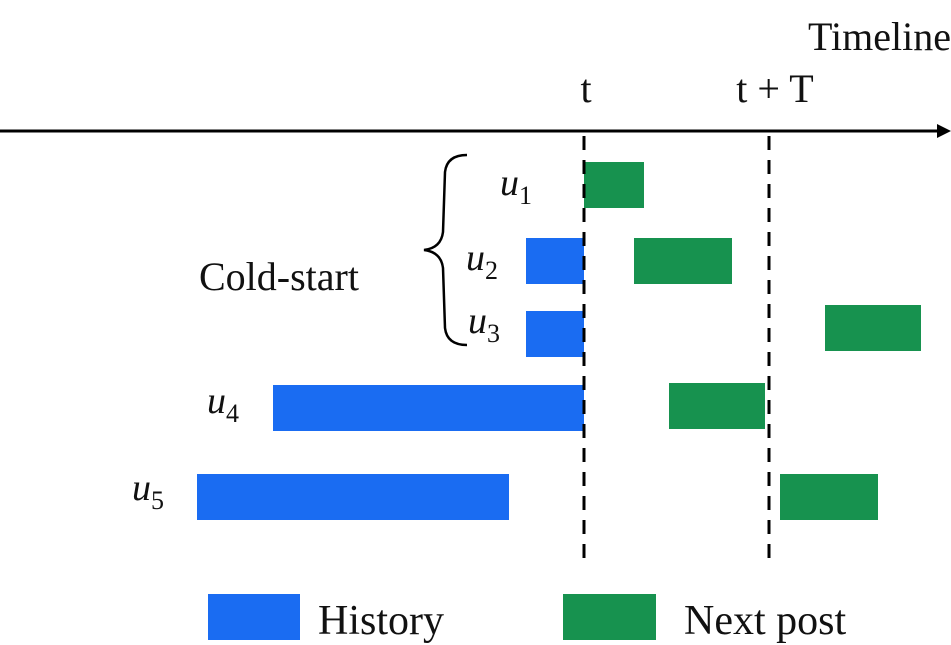 The image size is (951, 645). I want to click on marker-t-plus-T-label: t + T, so click(774, 88).